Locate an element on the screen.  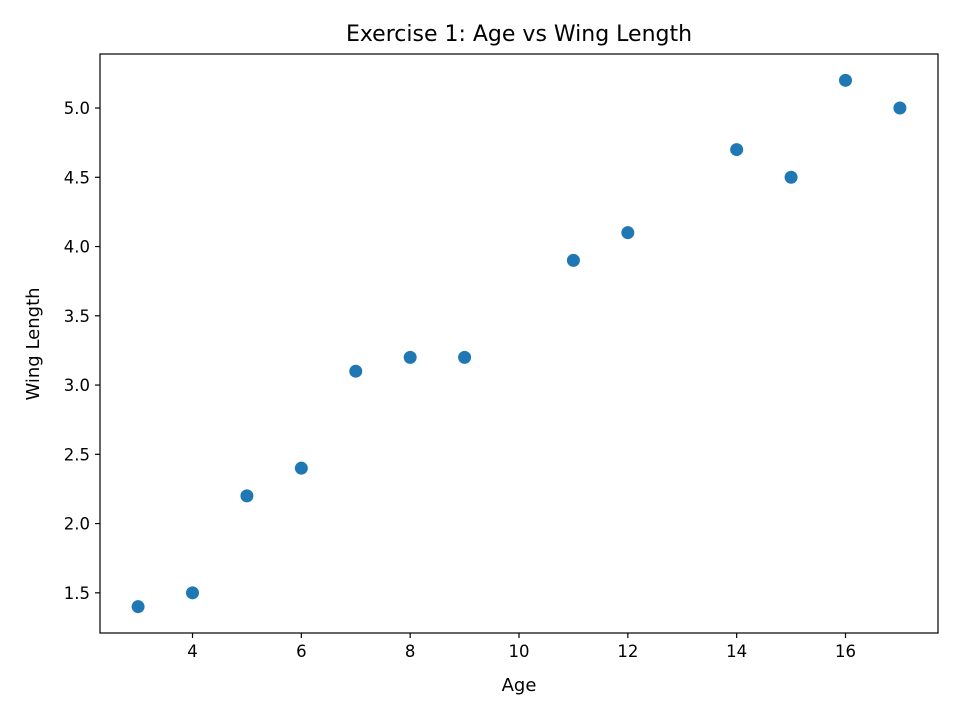
x-axis-ticks: 4 6 8 10 12 14 16 is located at coordinates (521, 647).